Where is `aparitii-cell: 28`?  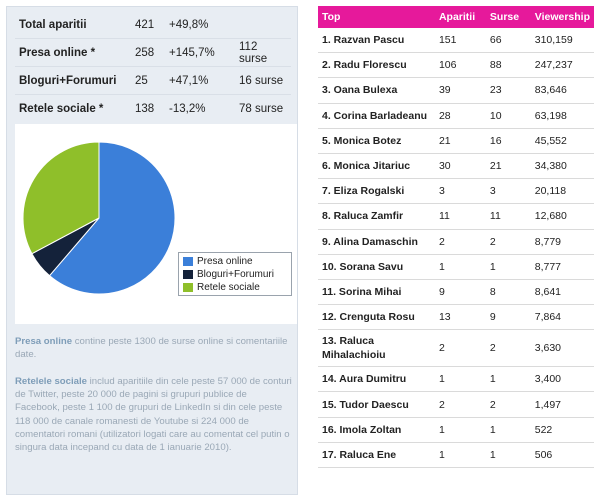
aparitii-cell: 28 is located at coordinates (460, 116).